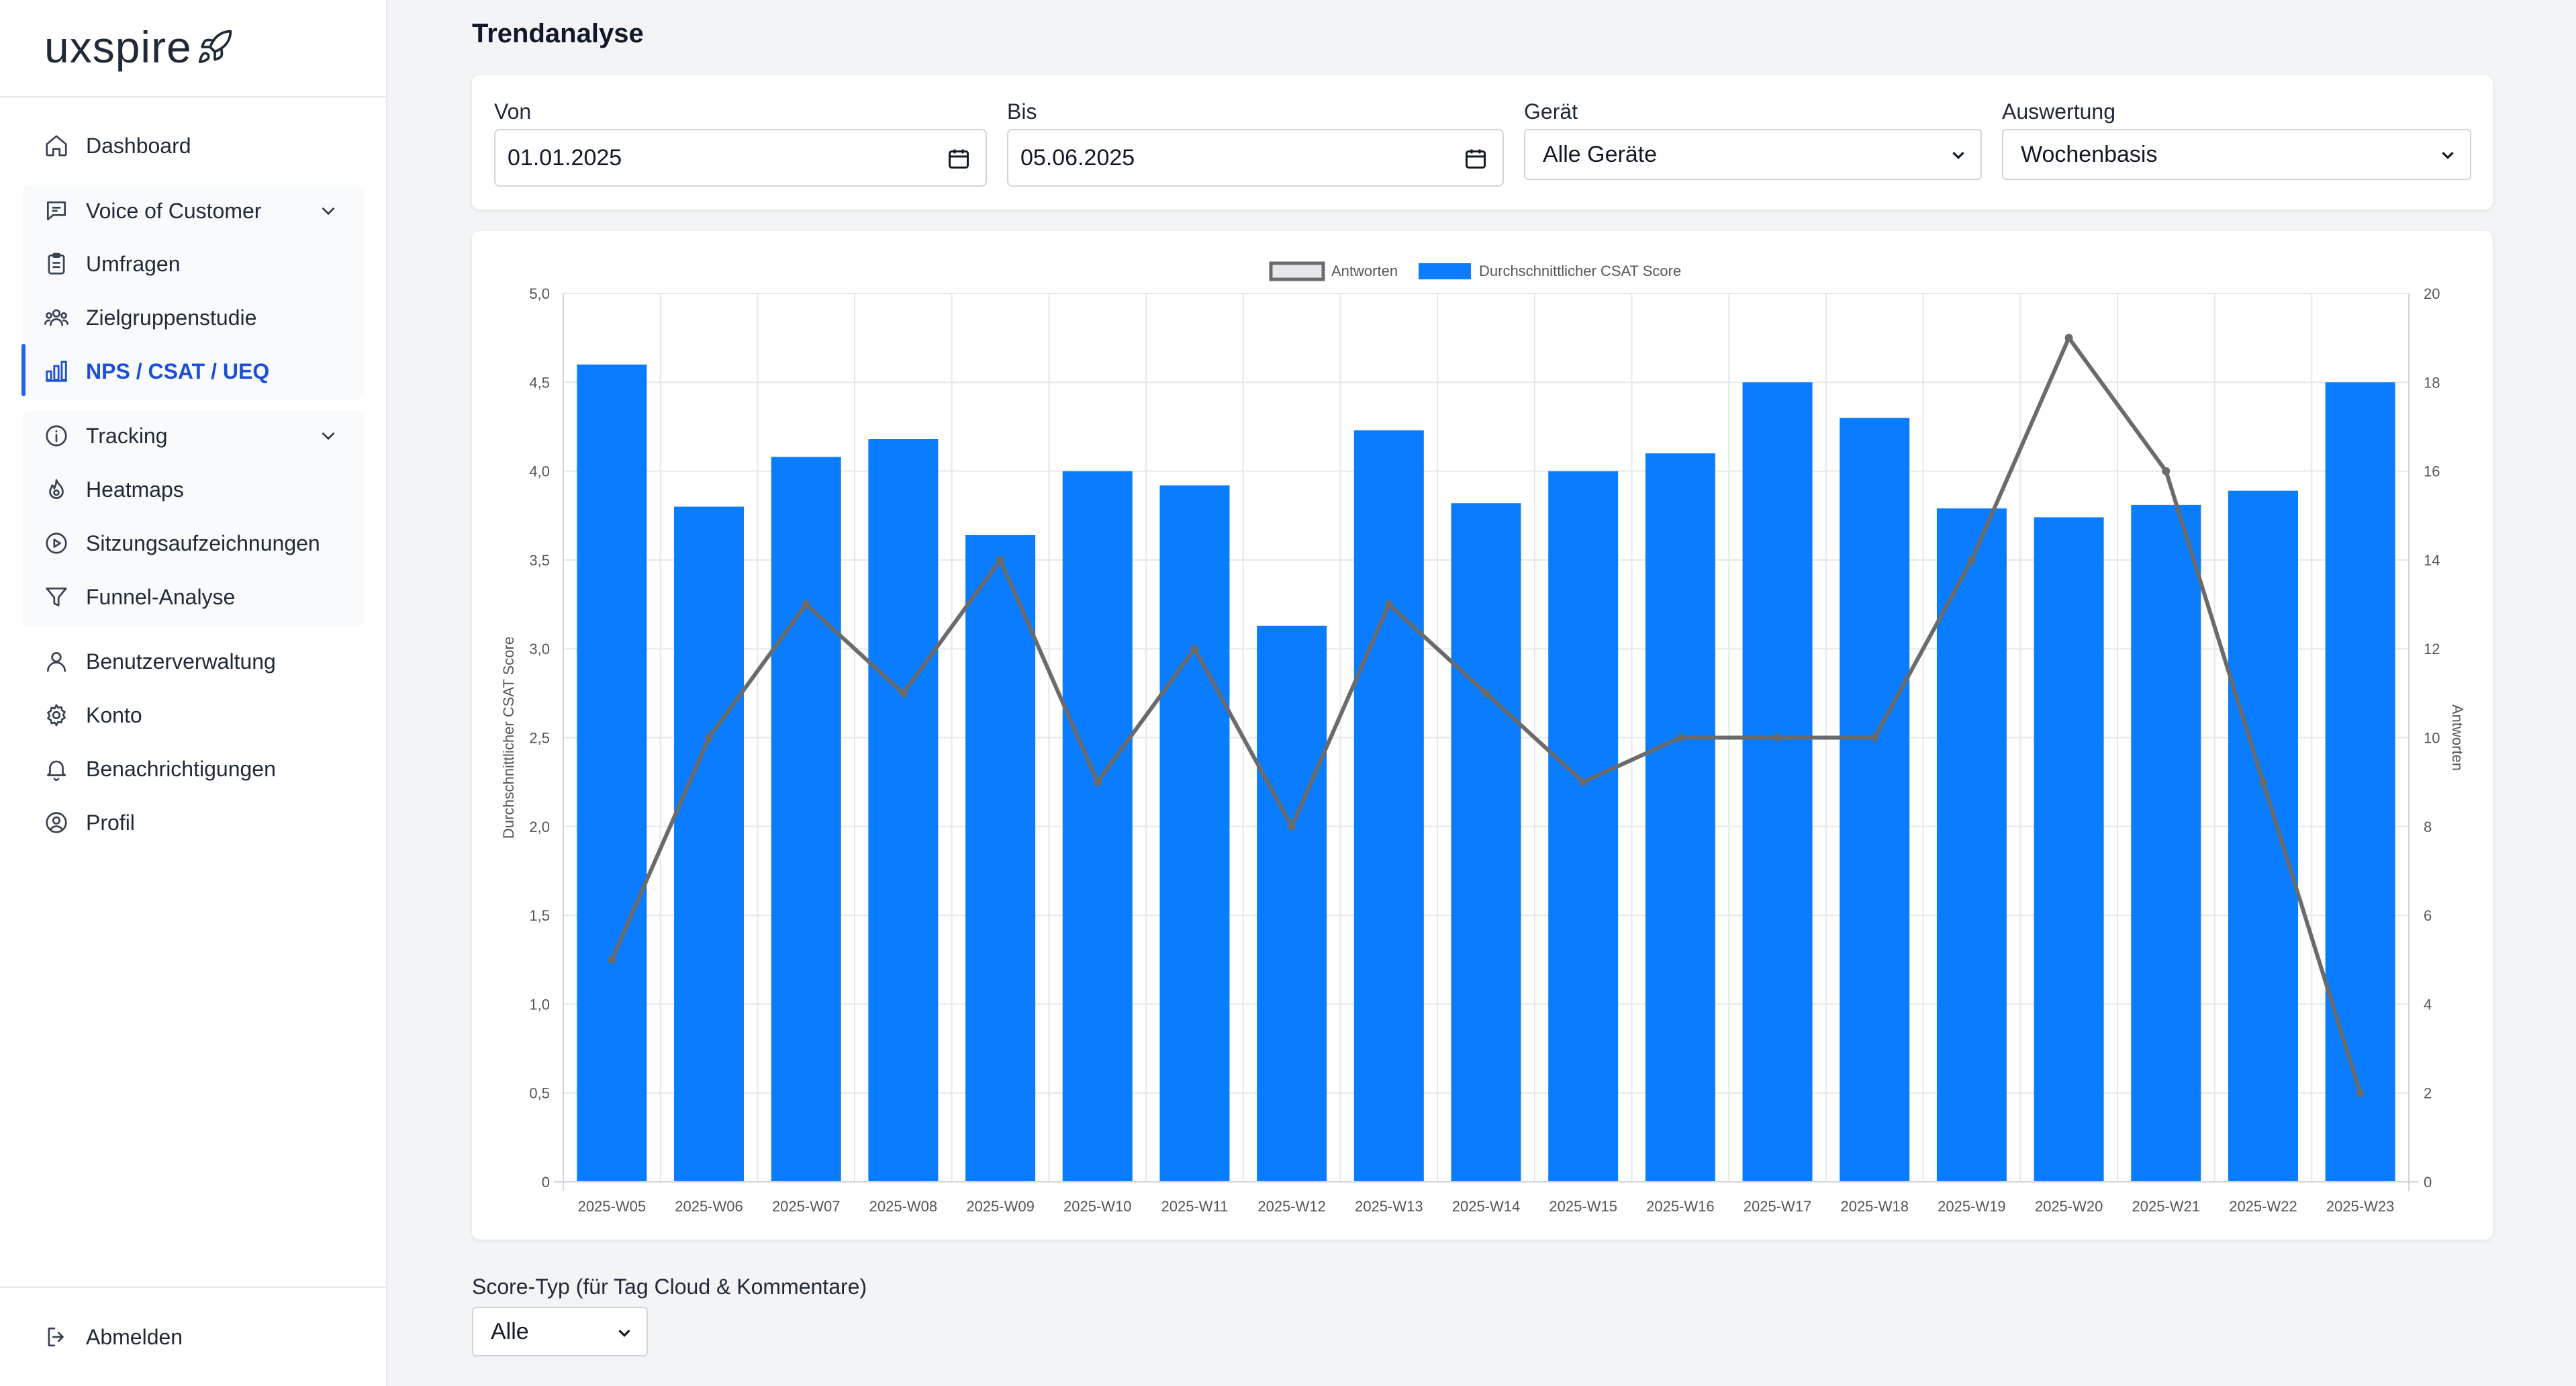 This screenshot has height=1386, width=2576. I want to click on sidebar-item-nps-csat-ueq: NPS / CSAT / UEQ, so click(194, 371).